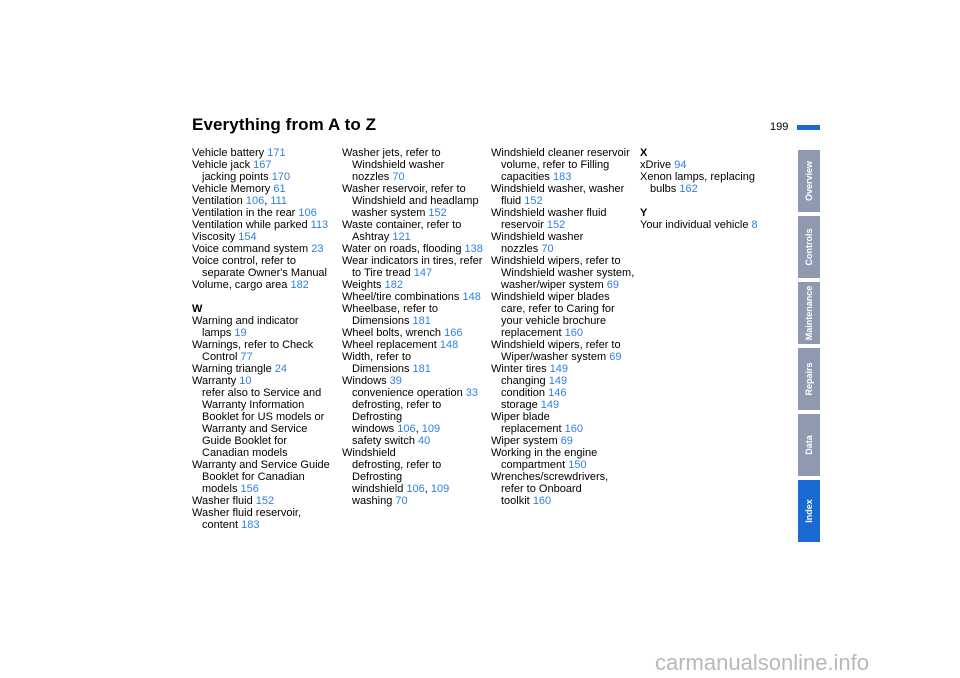  What do you see at coordinates (472, 393) in the screenshot?
I see `page-reference-link: 33` at bounding box center [472, 393].